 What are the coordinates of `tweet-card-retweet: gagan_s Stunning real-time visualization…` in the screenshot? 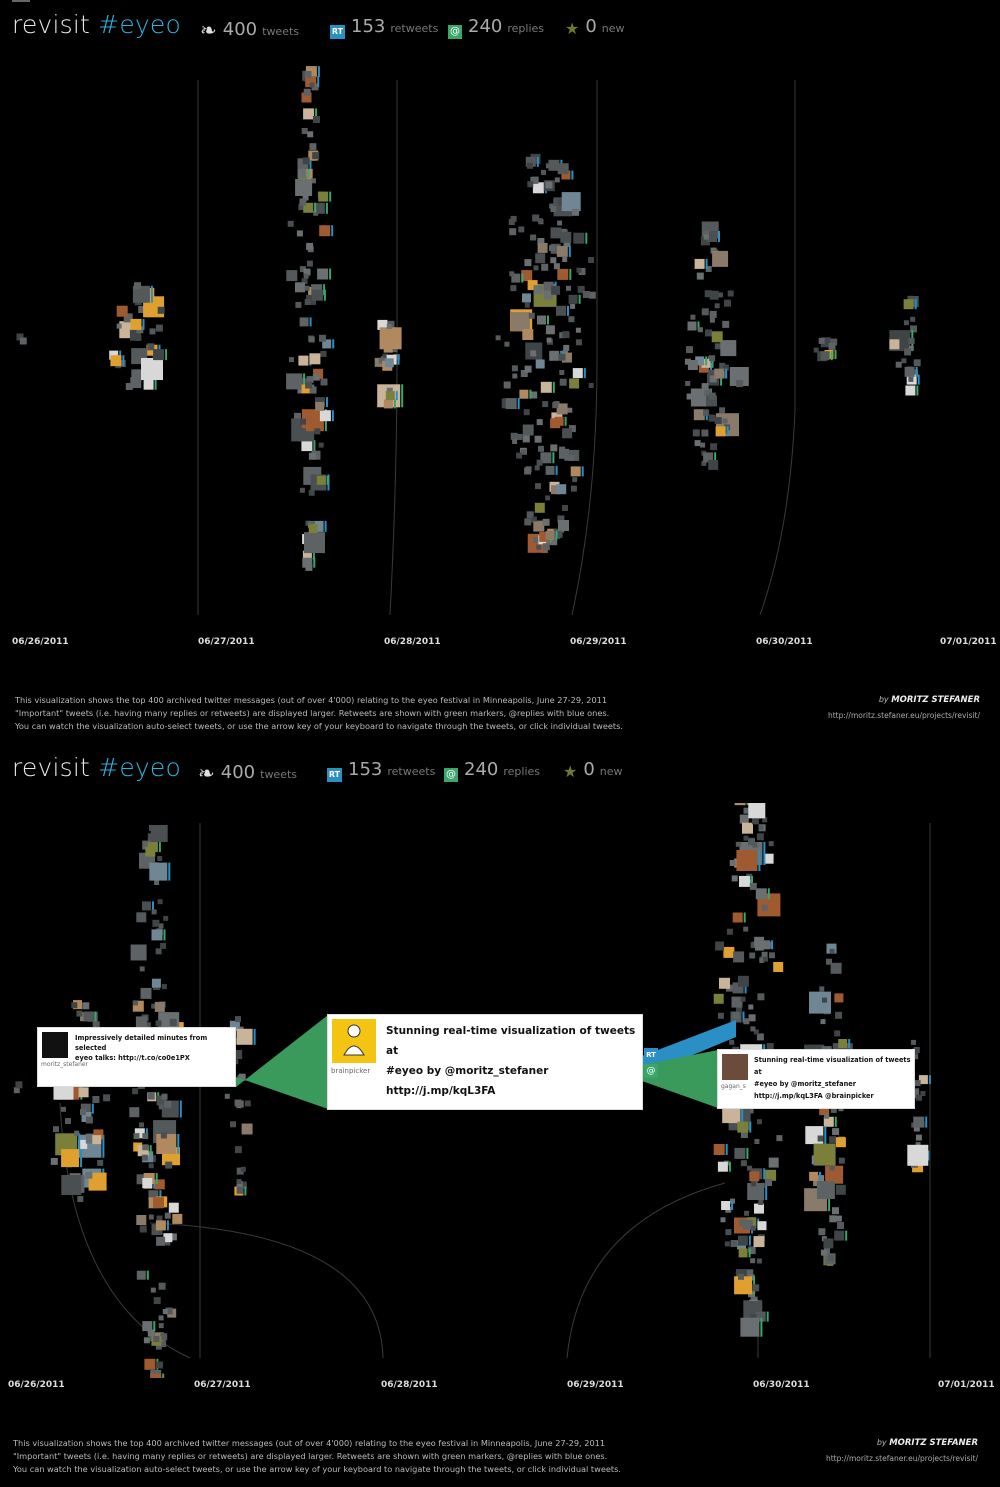 It's located at (816, 1079).